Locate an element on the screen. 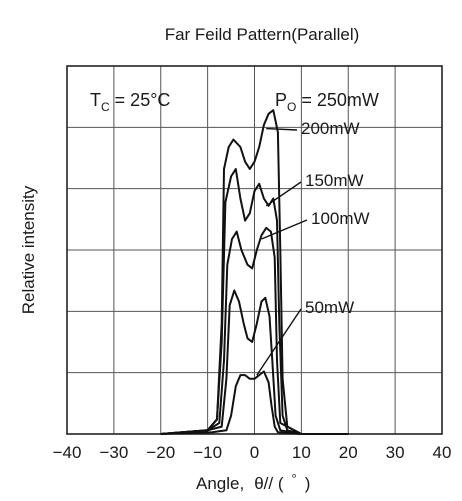 This screenshot has height=501, width=462. x-tick-label: −20 is located at coordinates (160, 452).